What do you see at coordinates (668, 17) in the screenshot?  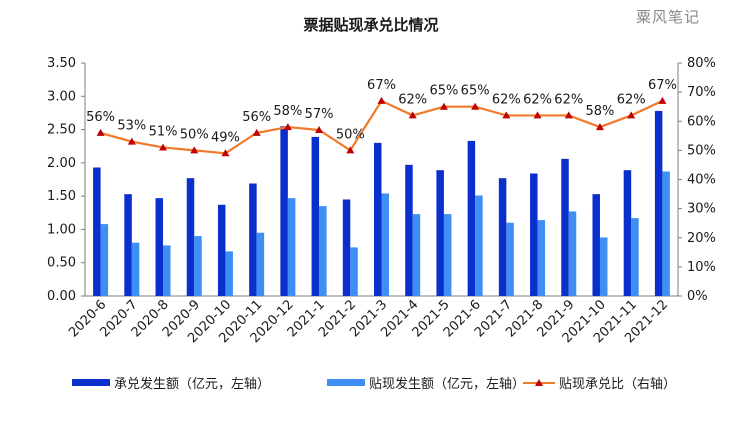 I see `watermark-text: 粟风笔记` at bounding box center [668, 17].